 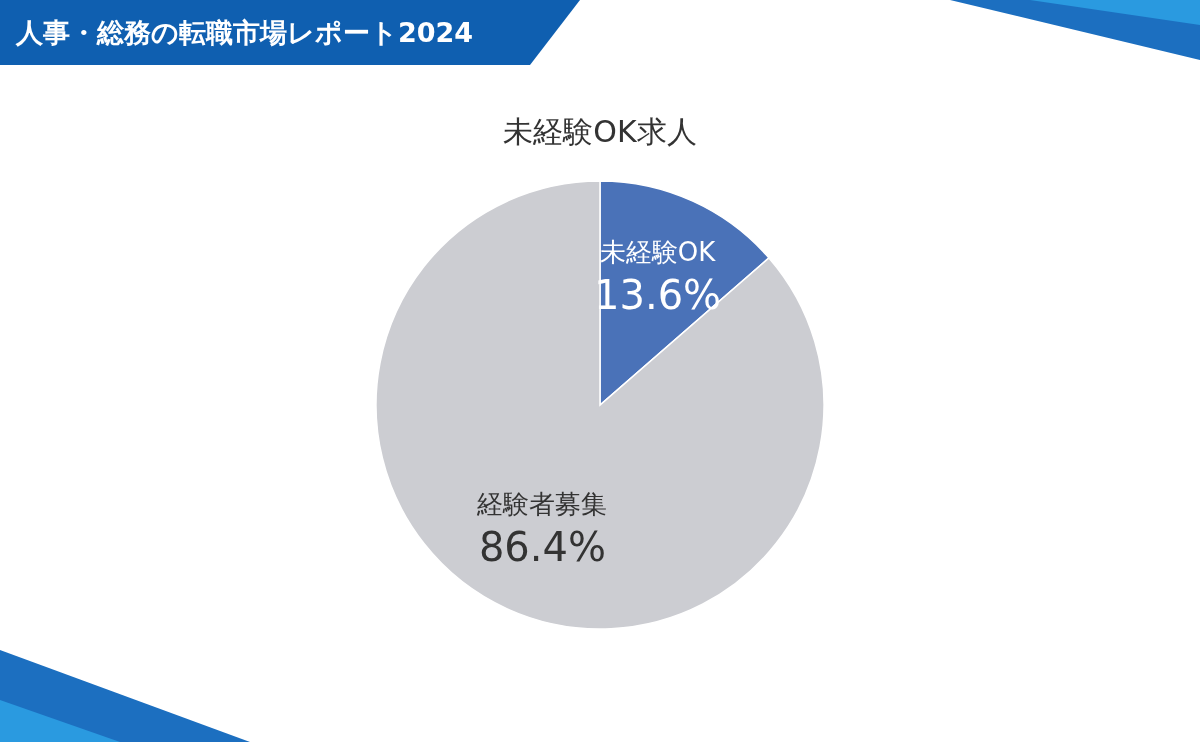 What do you see at coordinates (542, 547) in the screenshot?
I see `data-label: 86.4%` at bounding box center [542, 547].